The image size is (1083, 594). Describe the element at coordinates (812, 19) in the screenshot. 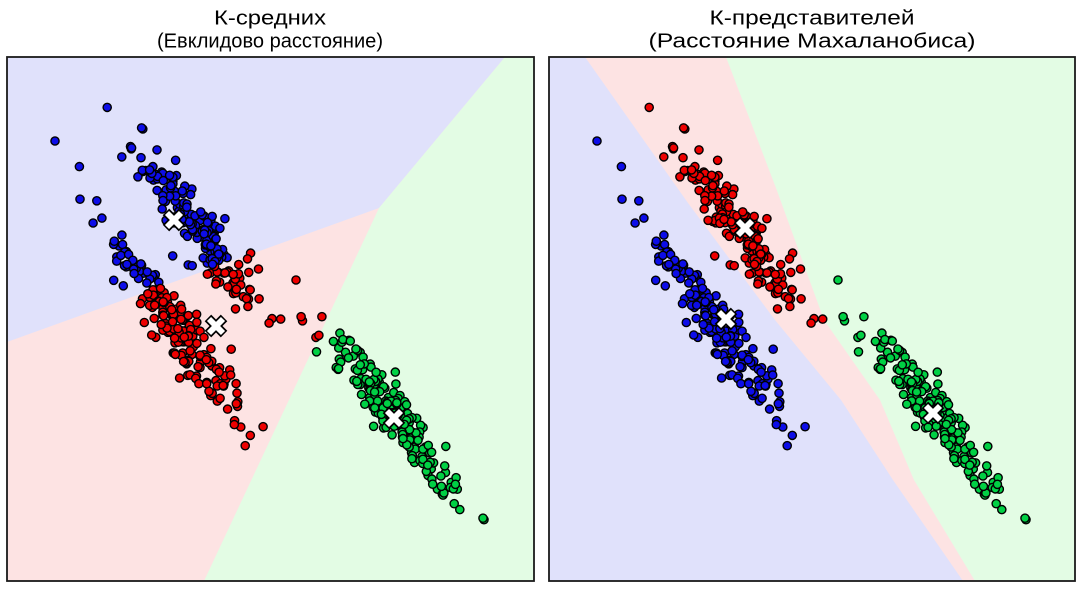

I see `svg-text: К-представителей` at that location.